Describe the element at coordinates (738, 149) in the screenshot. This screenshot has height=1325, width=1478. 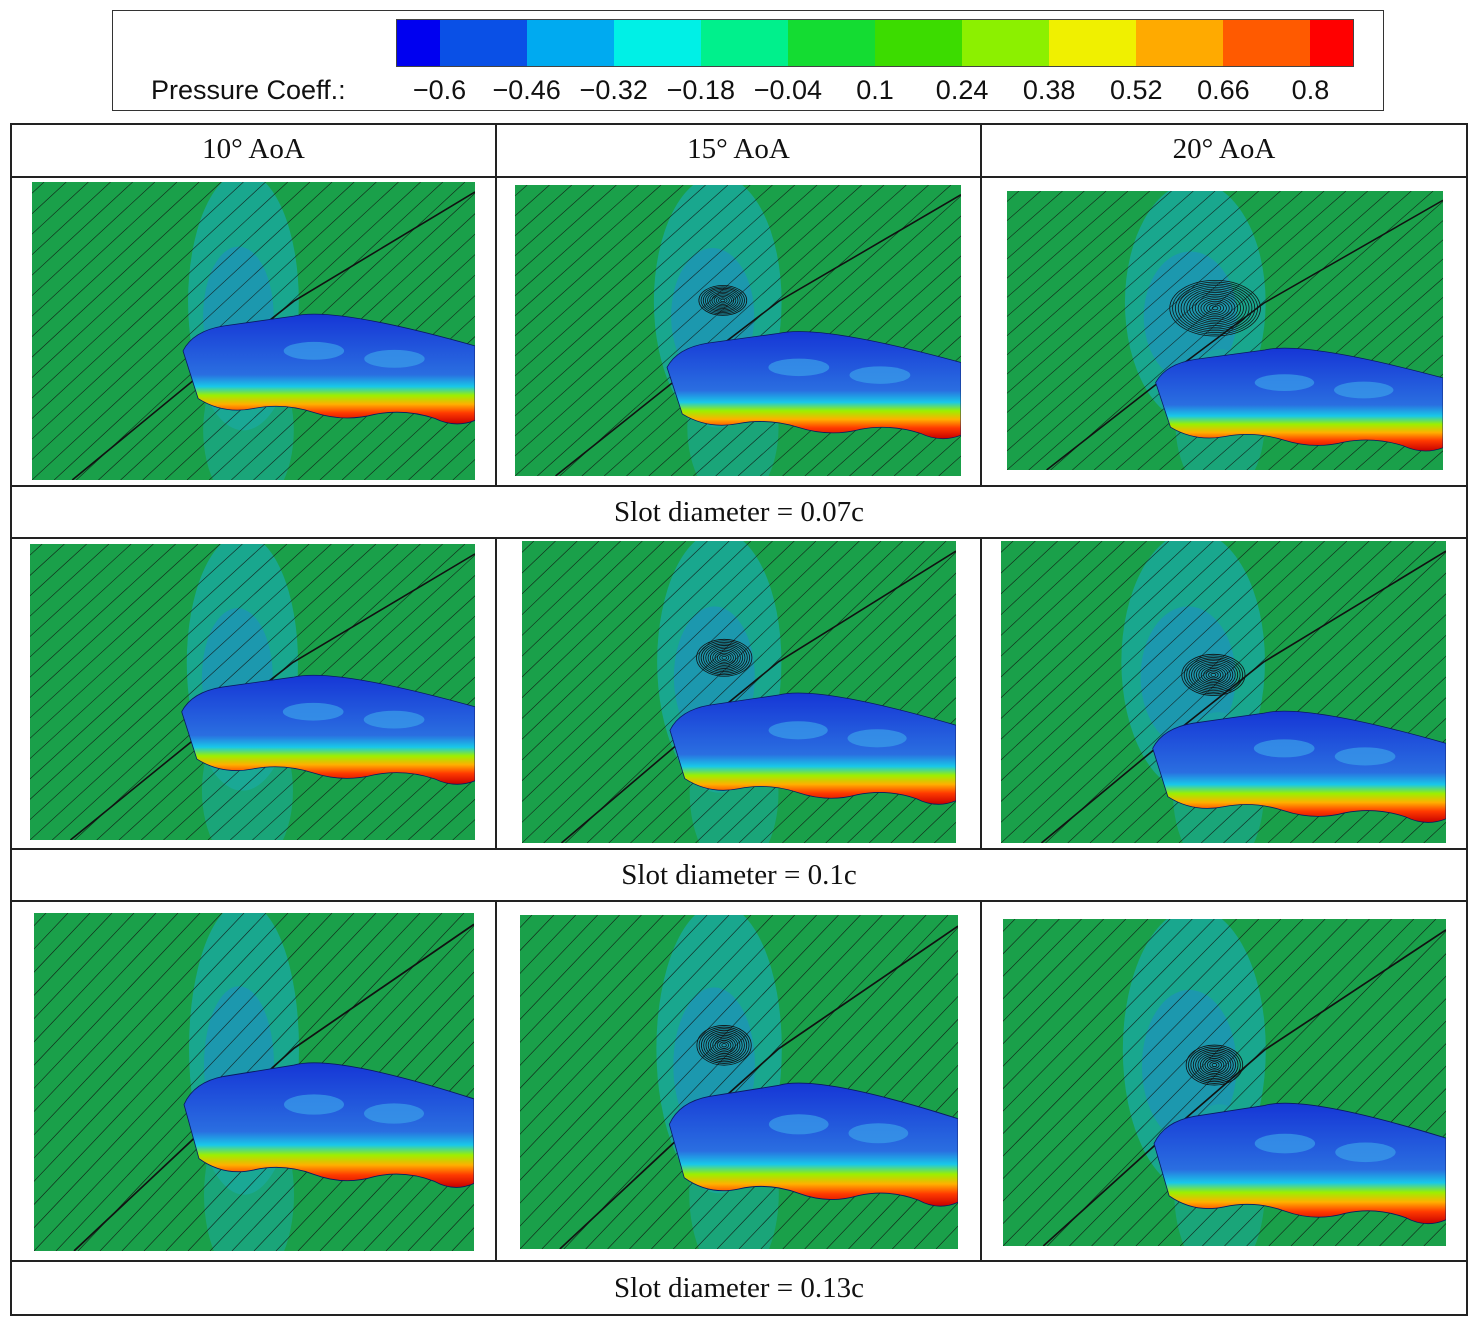
I see `column-header-15-aoa: 15° AoA` at that location.